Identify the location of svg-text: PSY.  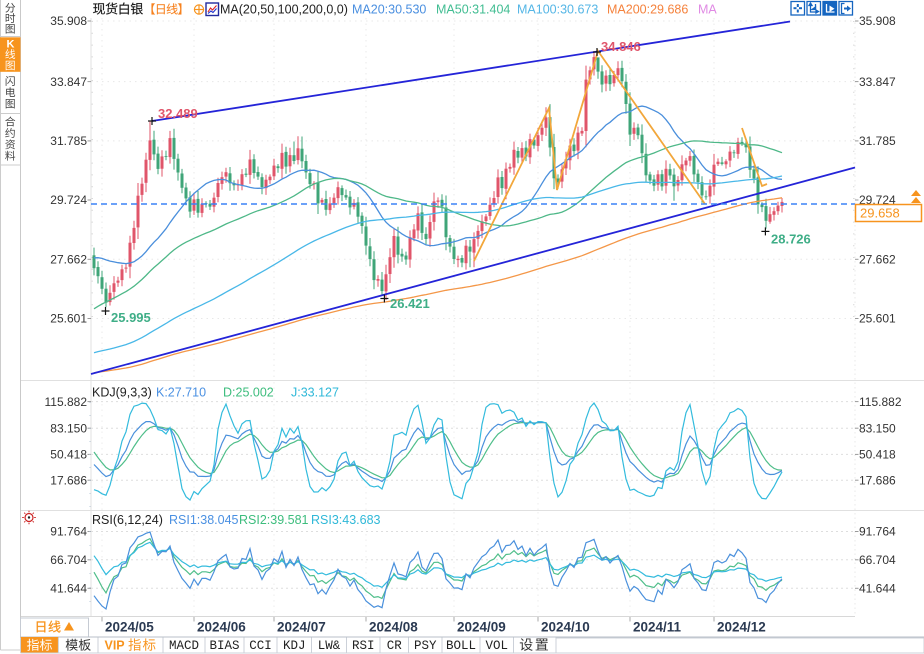
(425, 646).